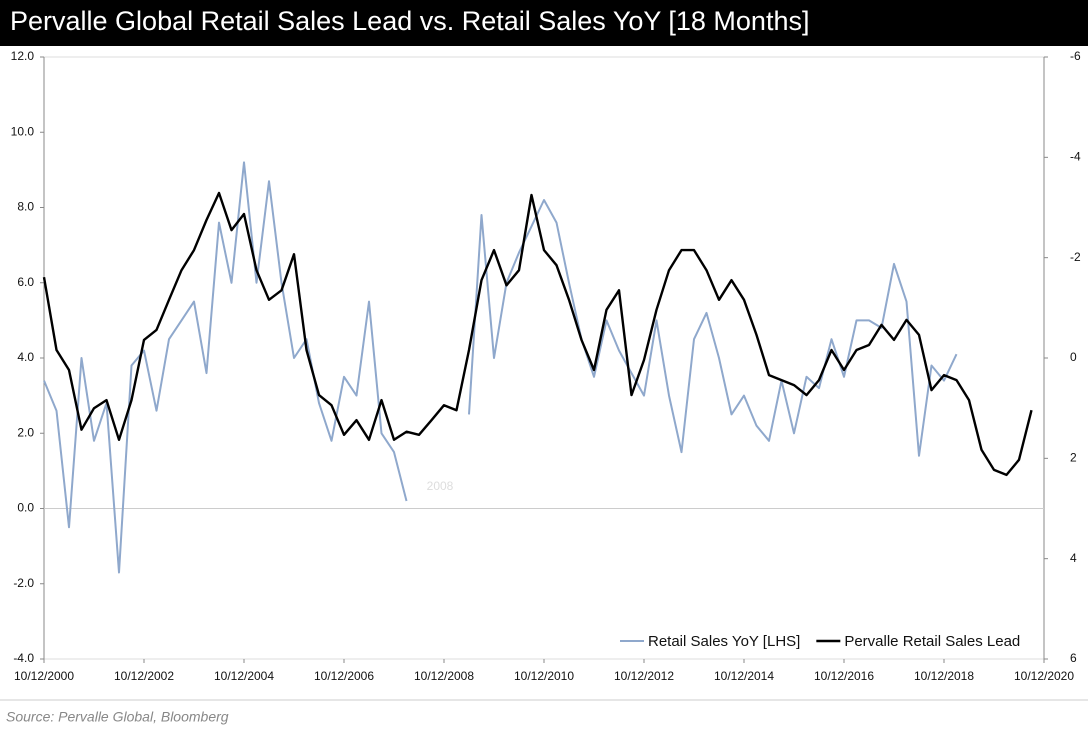 Image resolution: width=1088 pixels, height=740 pixels. What do you see at coordinates (117, 717) in the screenshot?
I see `source: Source: Pervalle Global, Bloomberg` at bounding box center [117, 717].